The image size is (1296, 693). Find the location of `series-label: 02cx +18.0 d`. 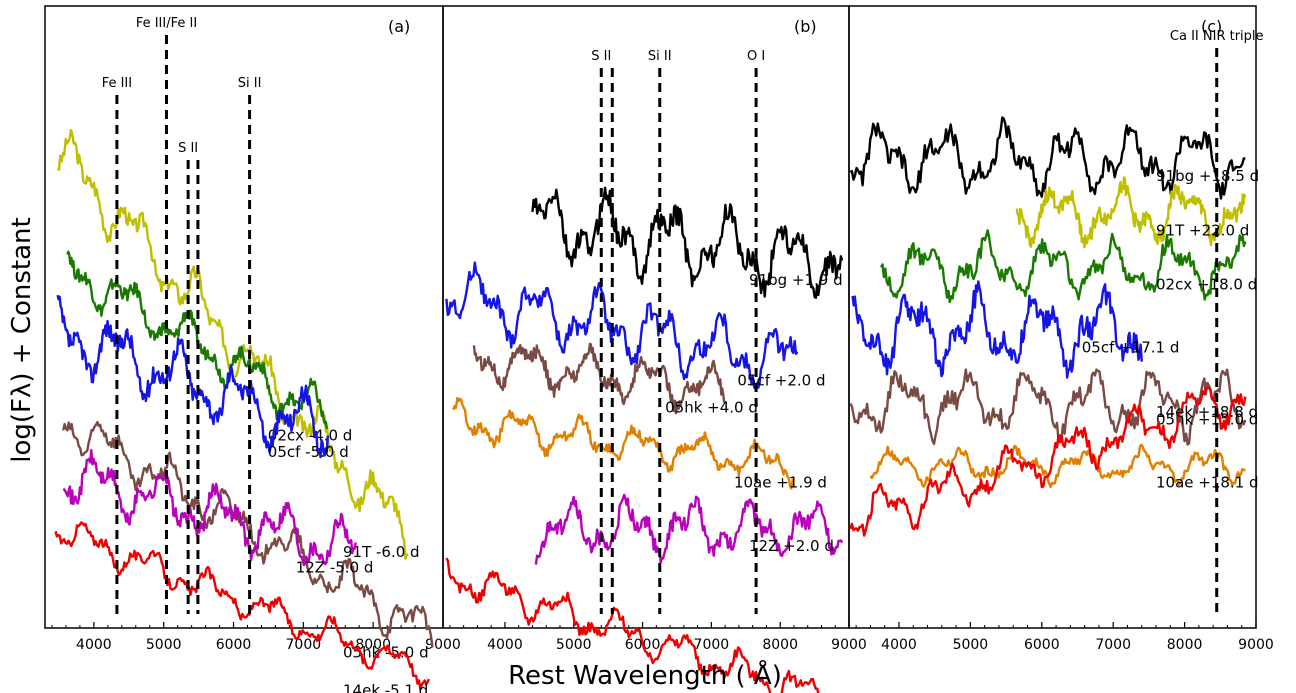

series-label: 02cx +18.0 d is located at coordinates (1206, 284).